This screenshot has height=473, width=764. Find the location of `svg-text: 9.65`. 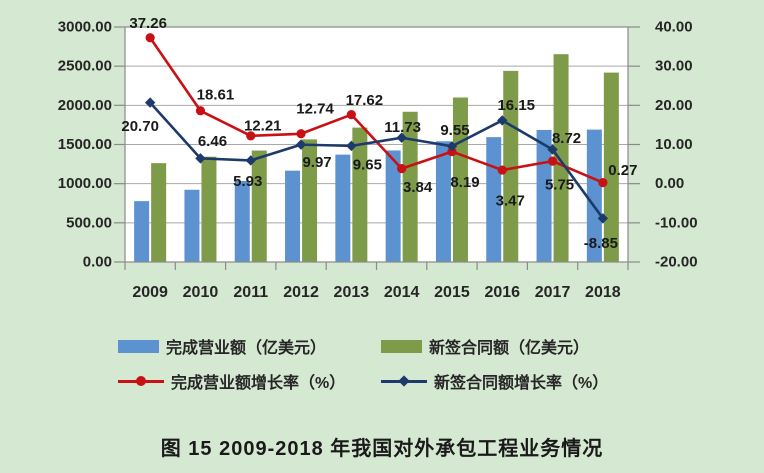

svg-text: 9.65 is located at coordinates (367, 164).